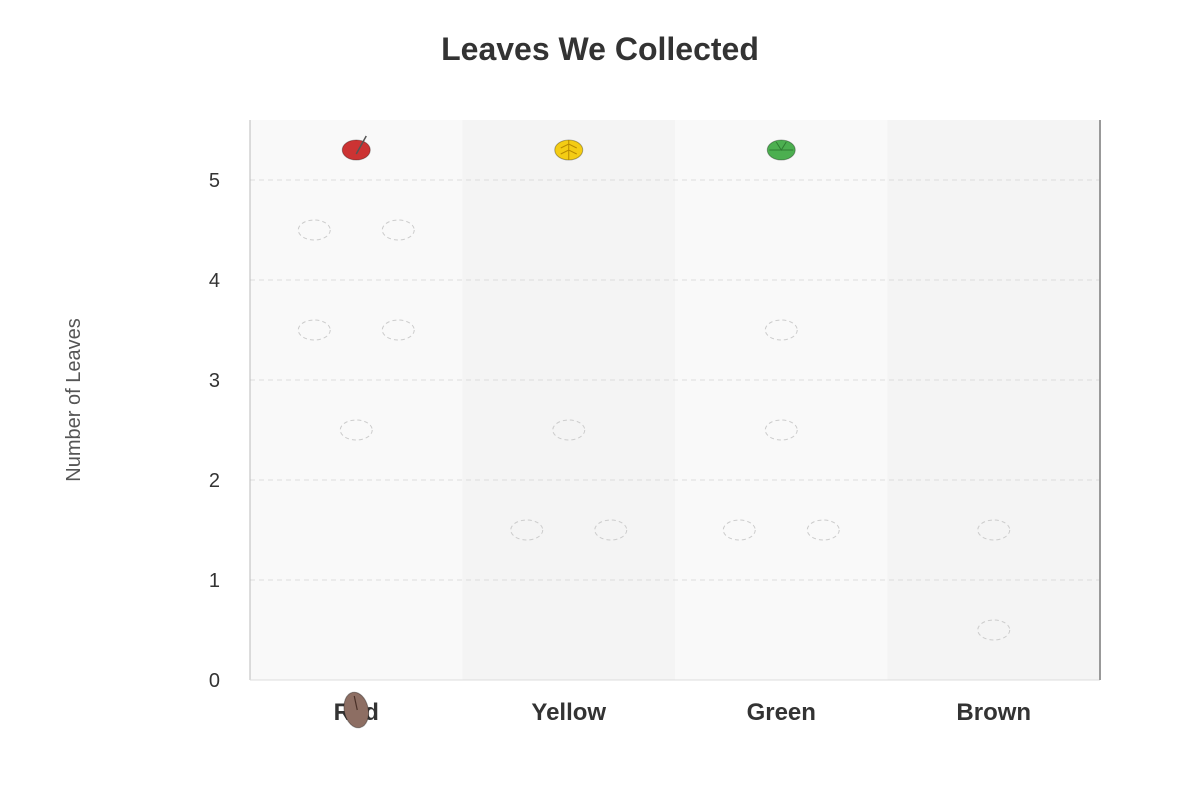  I want to click on leaf-mark-red, so click(356, 148).